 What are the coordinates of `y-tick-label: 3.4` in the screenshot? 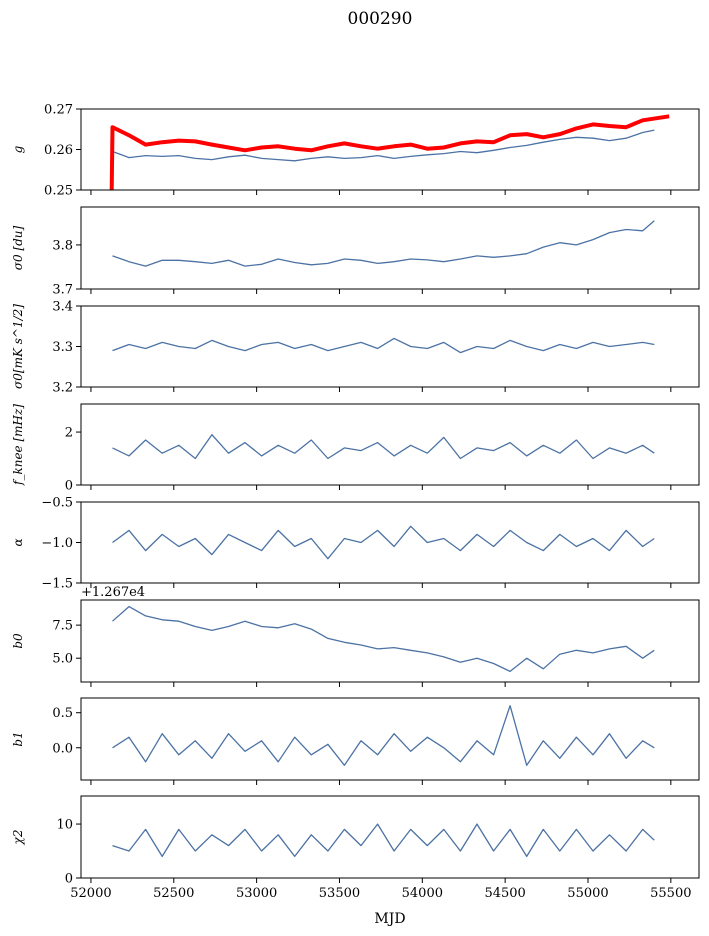 It's located at (62, 307).